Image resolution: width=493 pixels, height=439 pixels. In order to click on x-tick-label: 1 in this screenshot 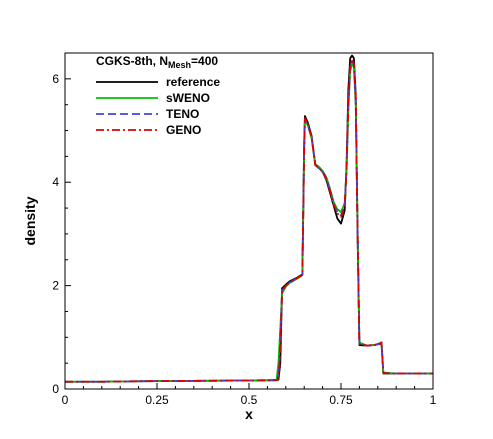, I will do `click(433, 400)`.